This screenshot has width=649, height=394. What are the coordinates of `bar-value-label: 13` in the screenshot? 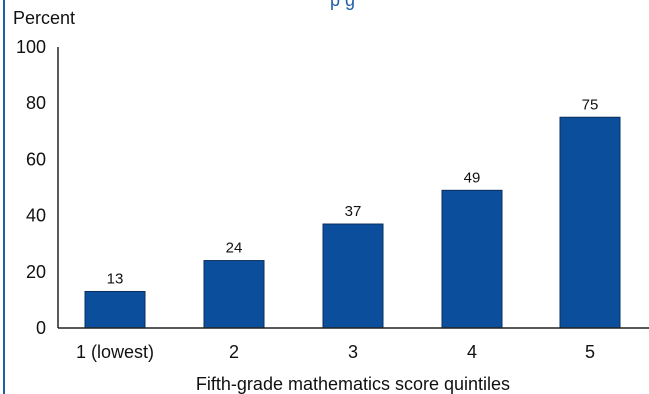 It's located at (115, 278).